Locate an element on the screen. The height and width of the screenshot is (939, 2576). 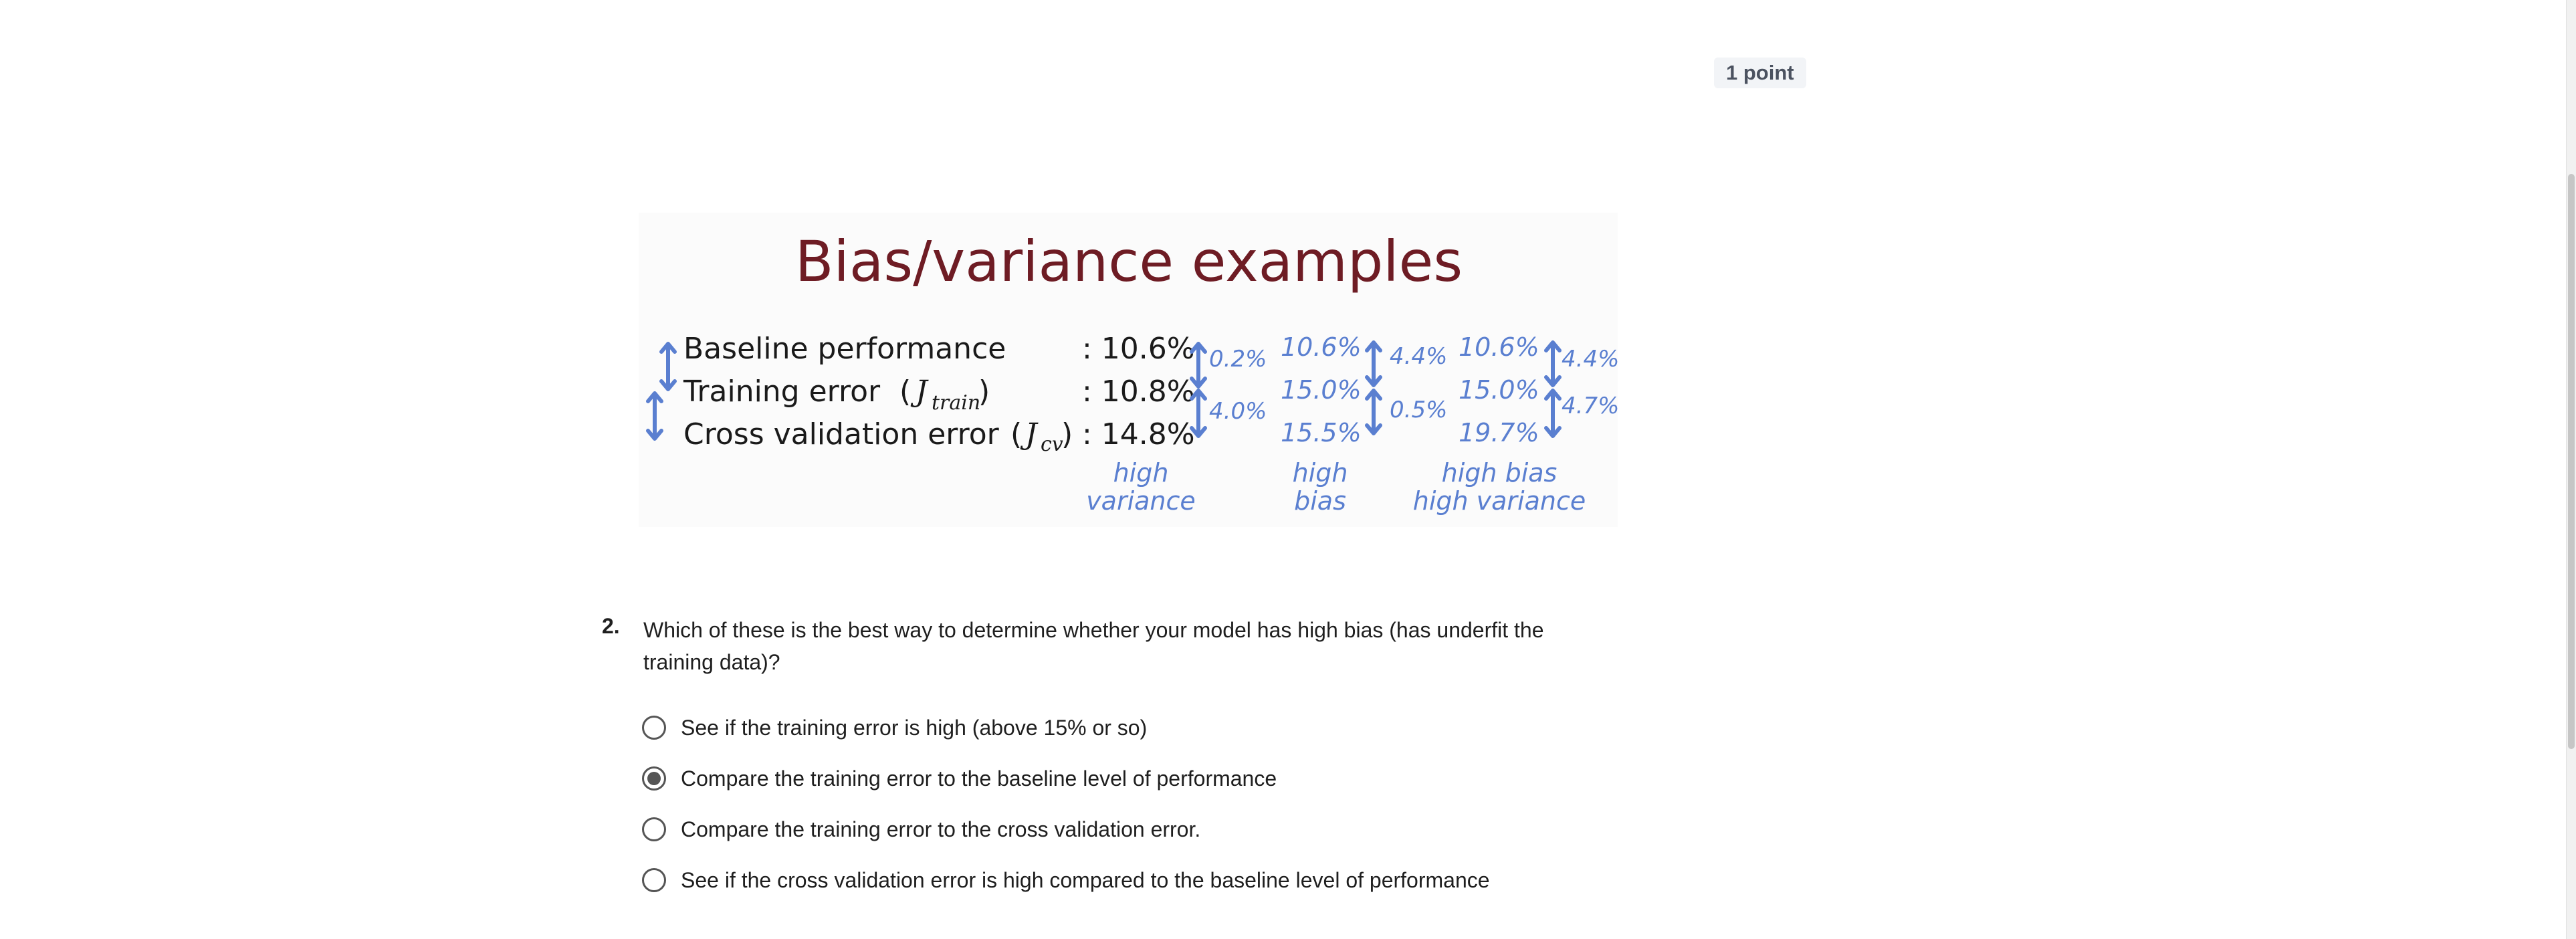
question-number: 2. is located at coordinates (611, 626).